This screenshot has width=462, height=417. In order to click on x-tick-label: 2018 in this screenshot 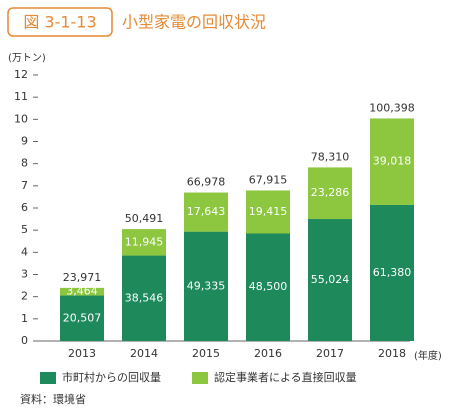, I will do `click(392, 353)`.